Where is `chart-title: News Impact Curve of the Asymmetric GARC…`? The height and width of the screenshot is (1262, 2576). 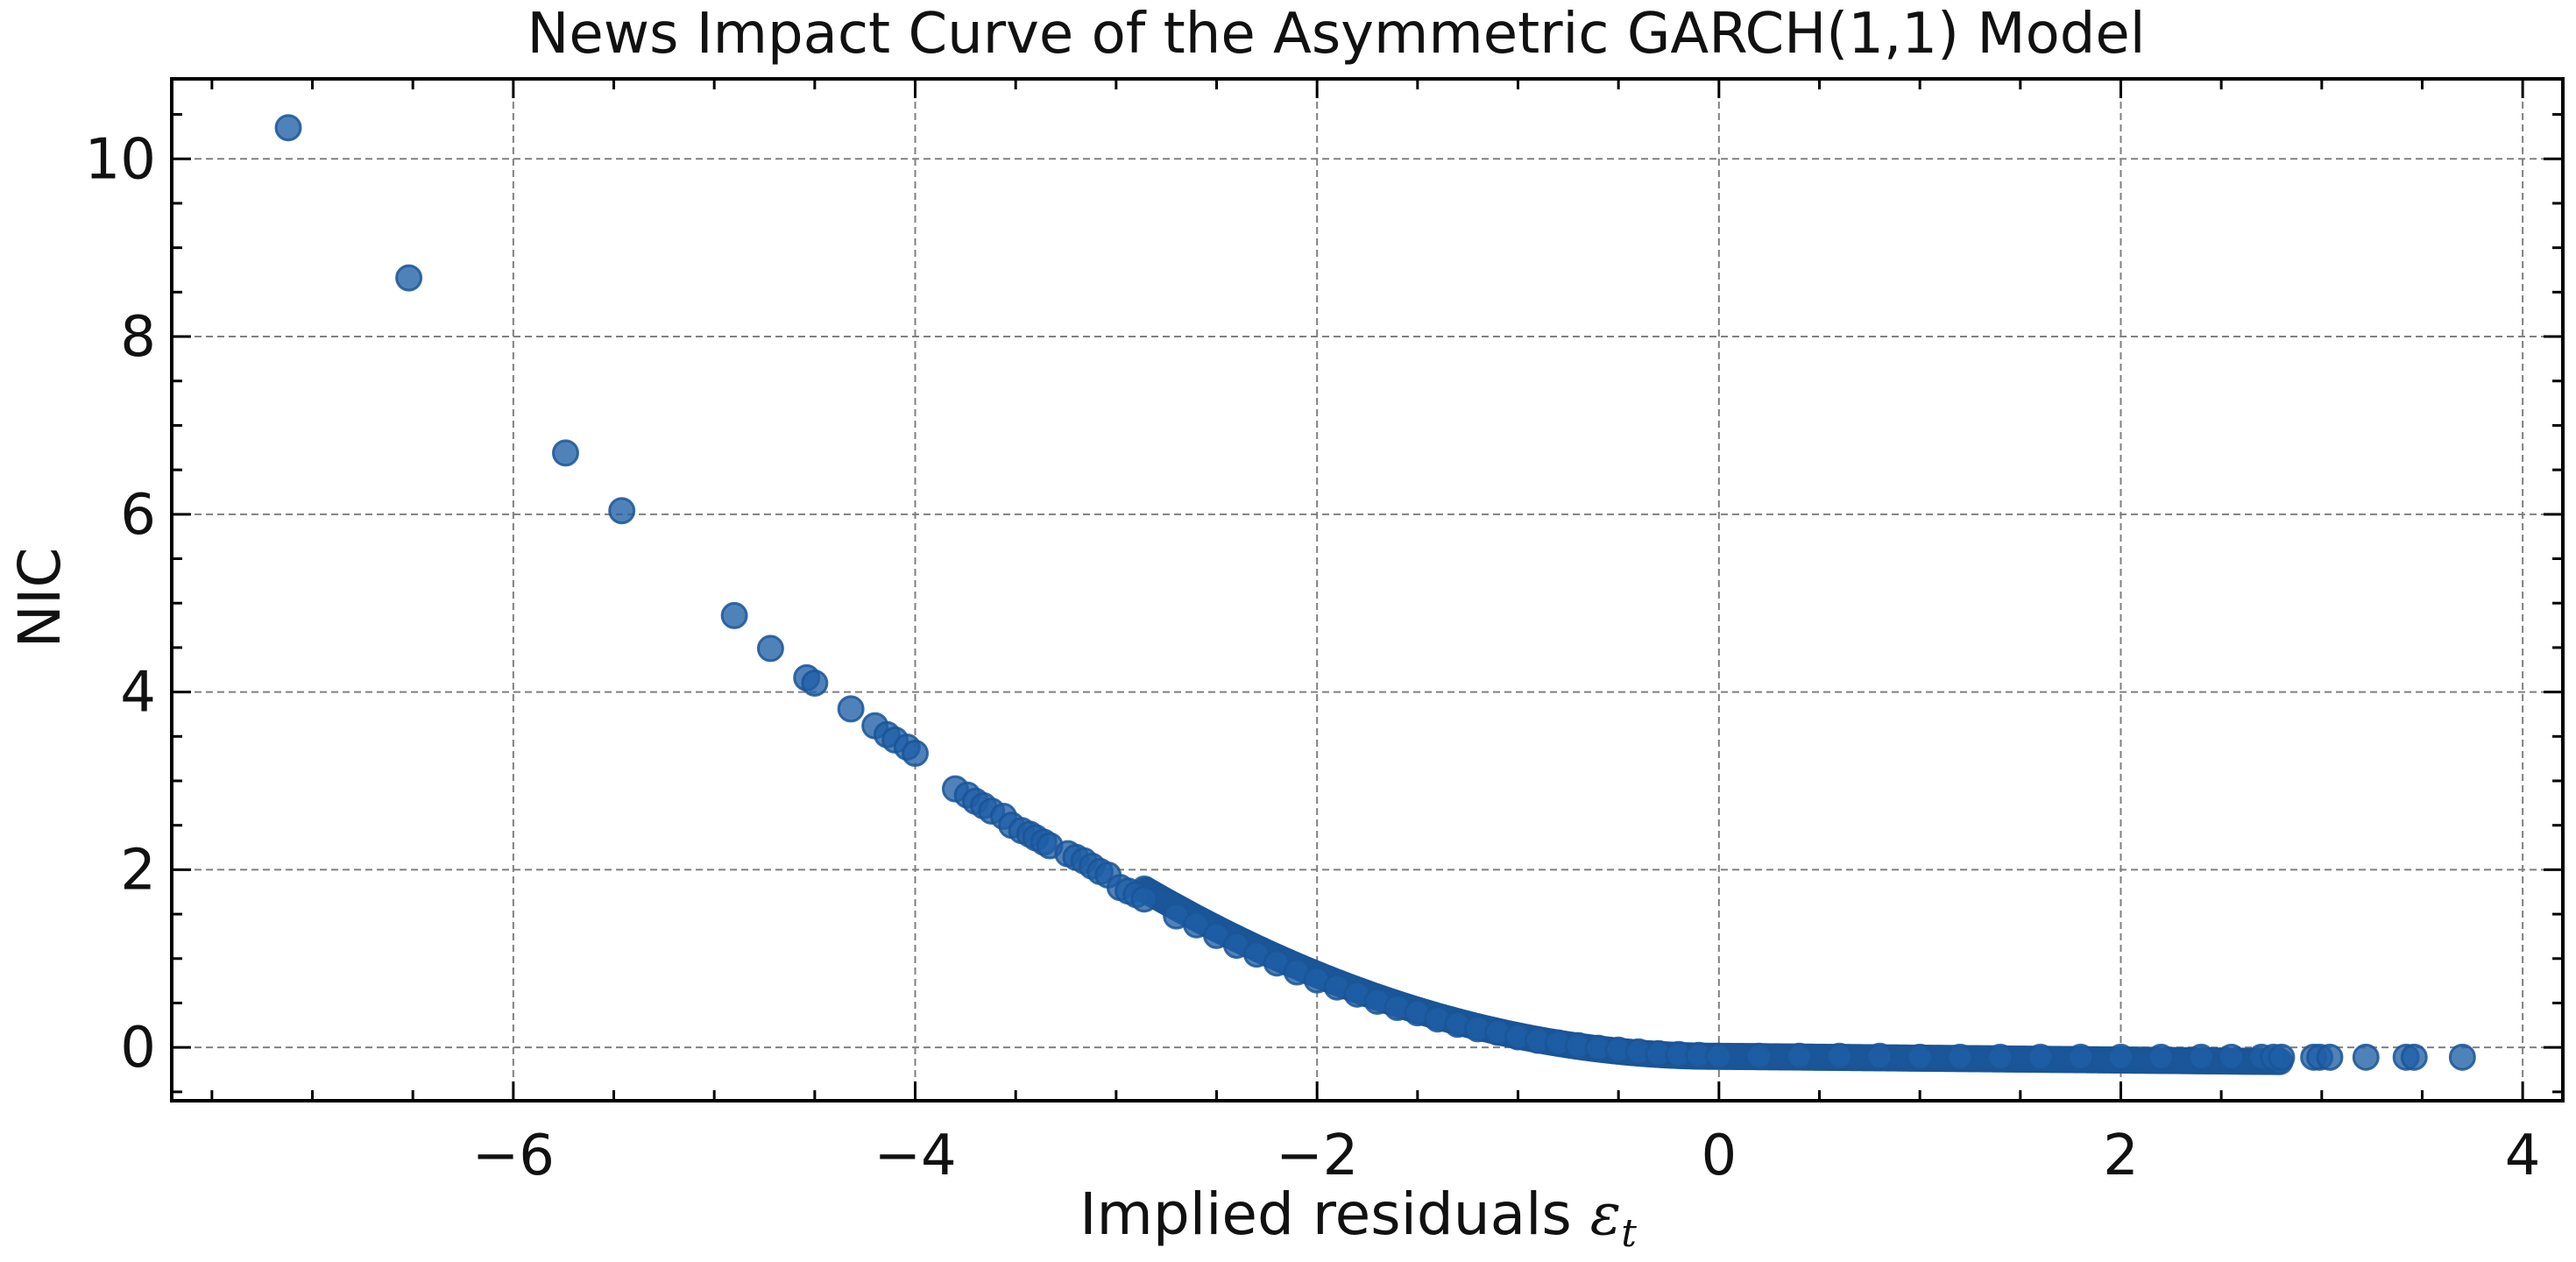 chart-title: News Impact Curve of the Asymmetric GARC… is located at coordinates (1336, 34).